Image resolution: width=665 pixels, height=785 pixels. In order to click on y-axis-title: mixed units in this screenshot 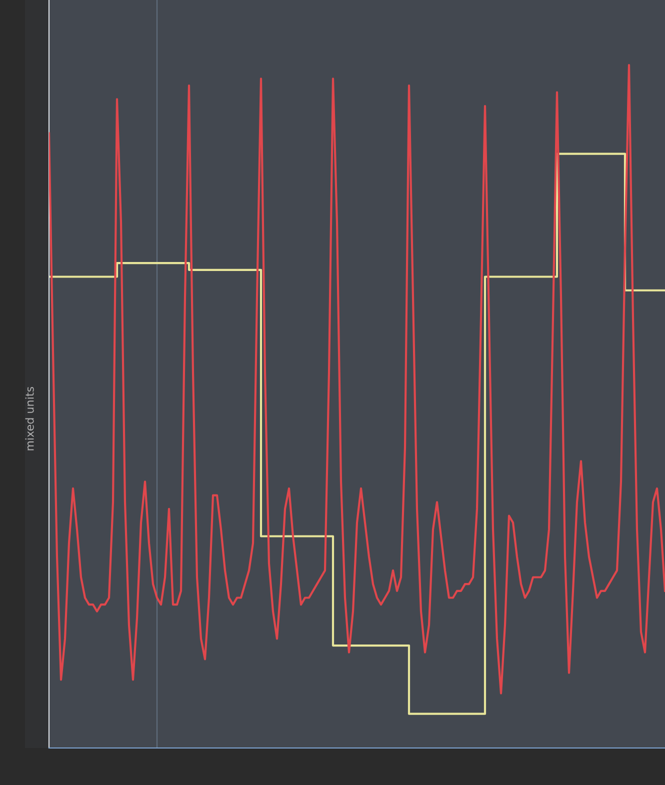, I will do `click(29, 418)`.